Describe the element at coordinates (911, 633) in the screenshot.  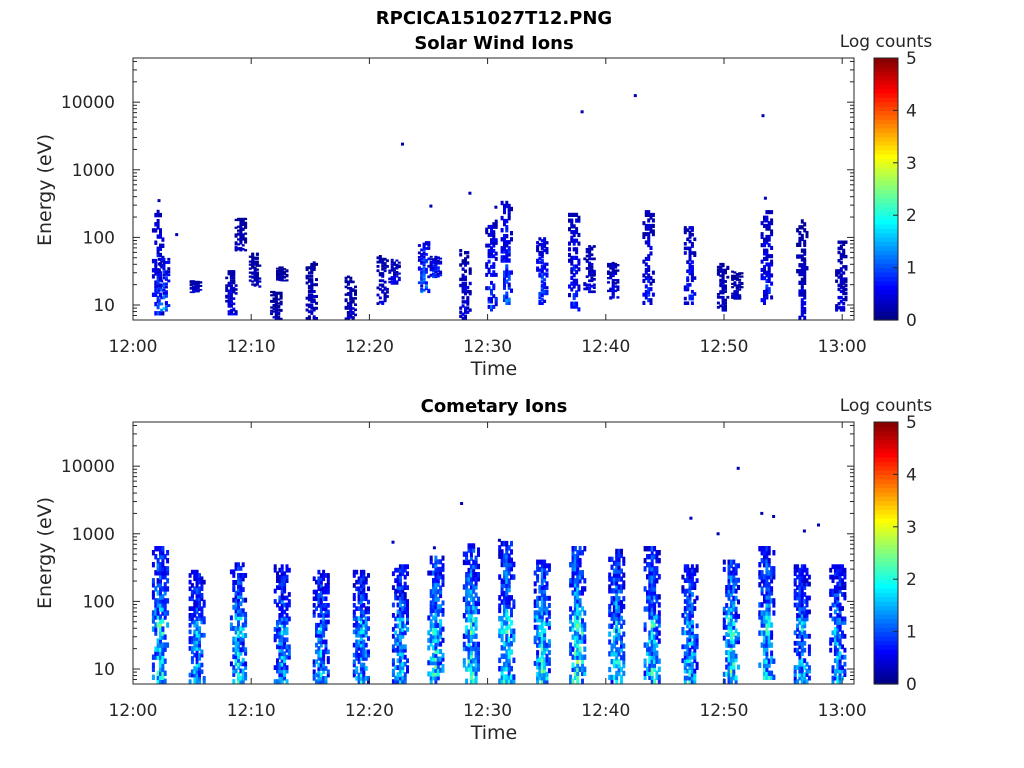
I see `colorbar-tick-label: 1` at that location.